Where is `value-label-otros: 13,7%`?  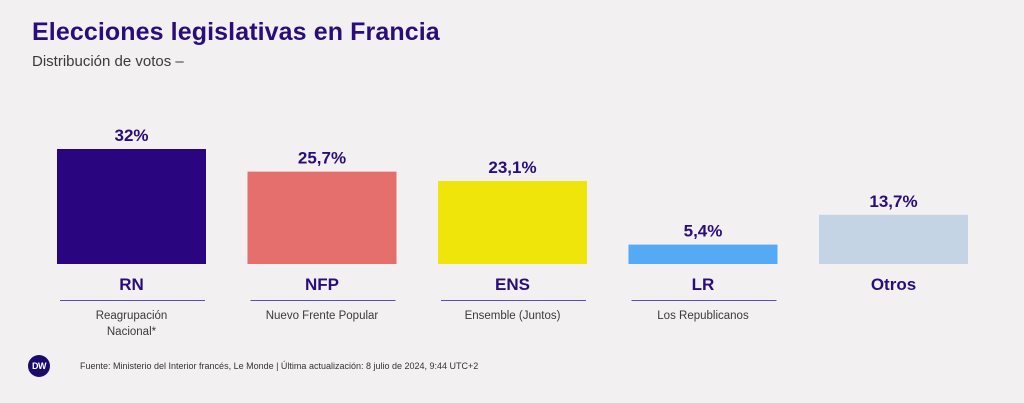 value-label-otros: 13,7% is located at coordinates (893, 201).